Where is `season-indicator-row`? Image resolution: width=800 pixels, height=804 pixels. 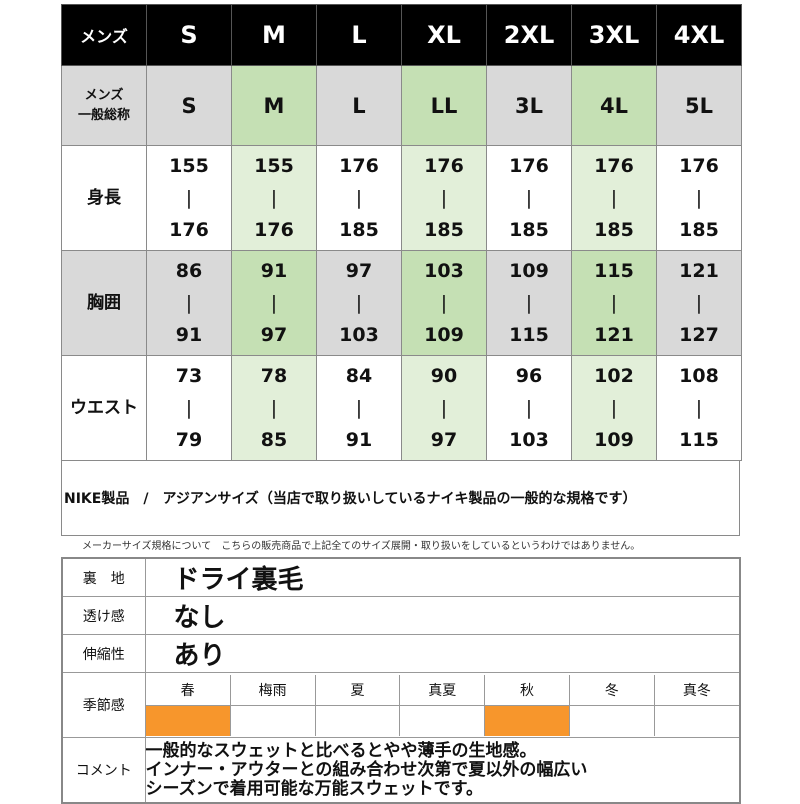 season-indicator-row is located at coordinates (442, 720).